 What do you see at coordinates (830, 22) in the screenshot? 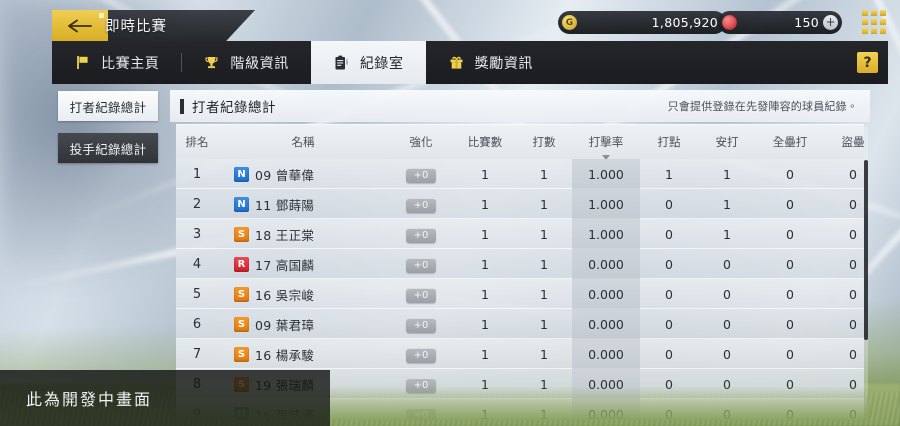
I see `add-gems-button: +` at bounding box center [830, 22].